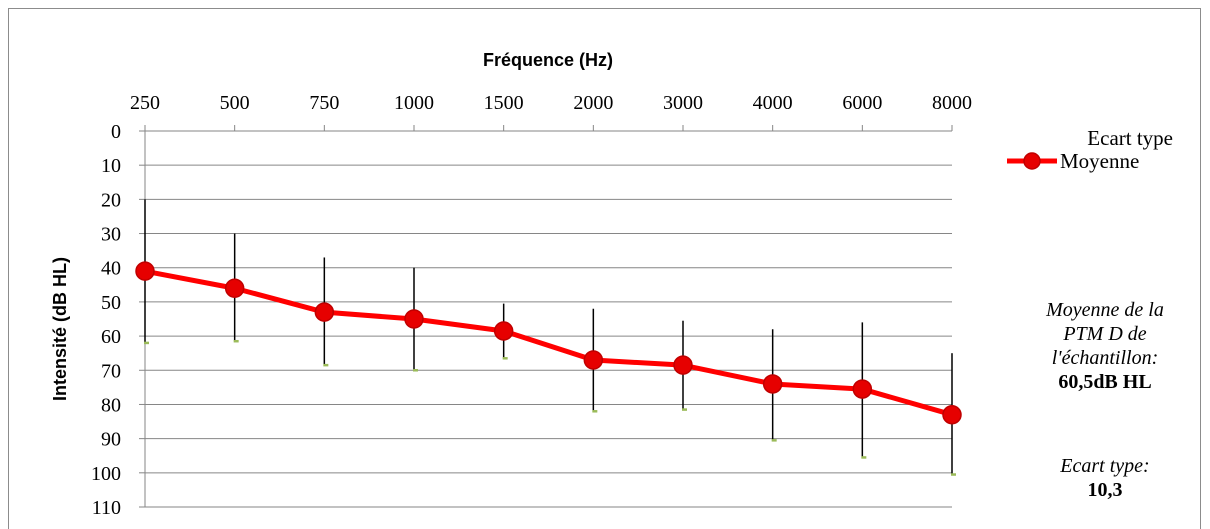 The image size is (1210, 529). What do you see at coordinates (111, 235) in the screenshot?
I see `y-tick-label: 30` at bounding box center [111, 235].